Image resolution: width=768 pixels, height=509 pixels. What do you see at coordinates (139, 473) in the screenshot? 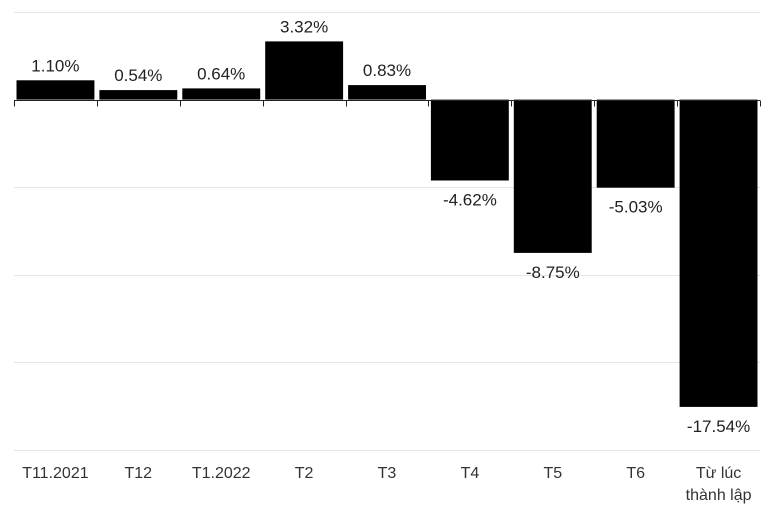
I see `x-tick-label: T12` at bounding box center [139, 473].